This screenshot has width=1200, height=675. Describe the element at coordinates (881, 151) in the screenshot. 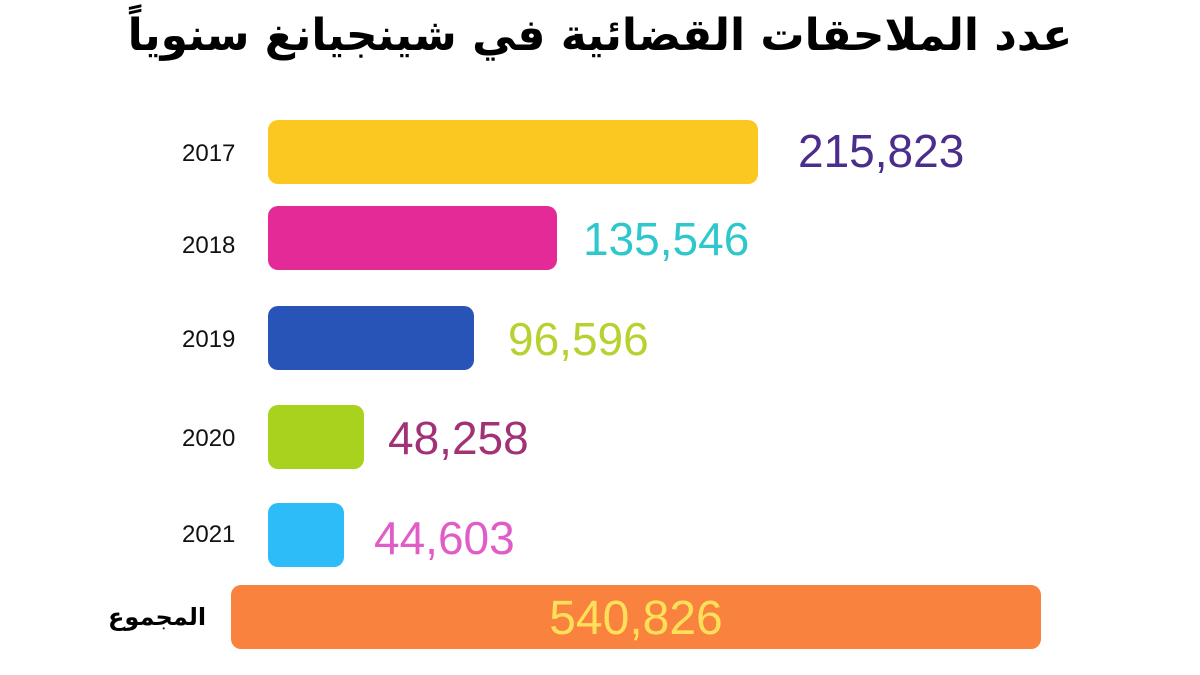

I see `value-label: 215,823` at that location.